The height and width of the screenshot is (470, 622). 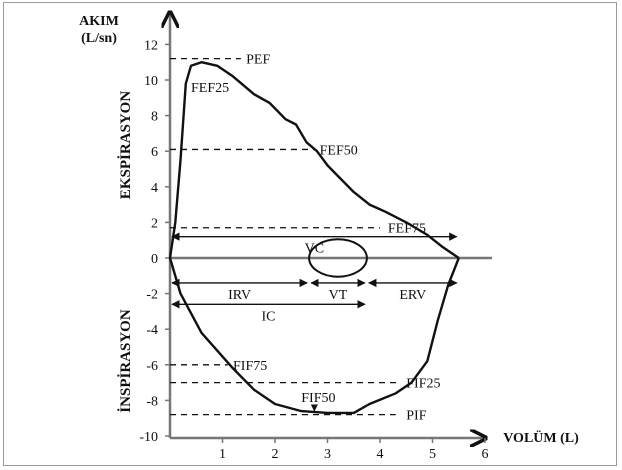 What do you see at coordinates (125, 145) in the screenshot?
I see `expiration-label: EKSPİRASYON` at bounding box center [125, 145].